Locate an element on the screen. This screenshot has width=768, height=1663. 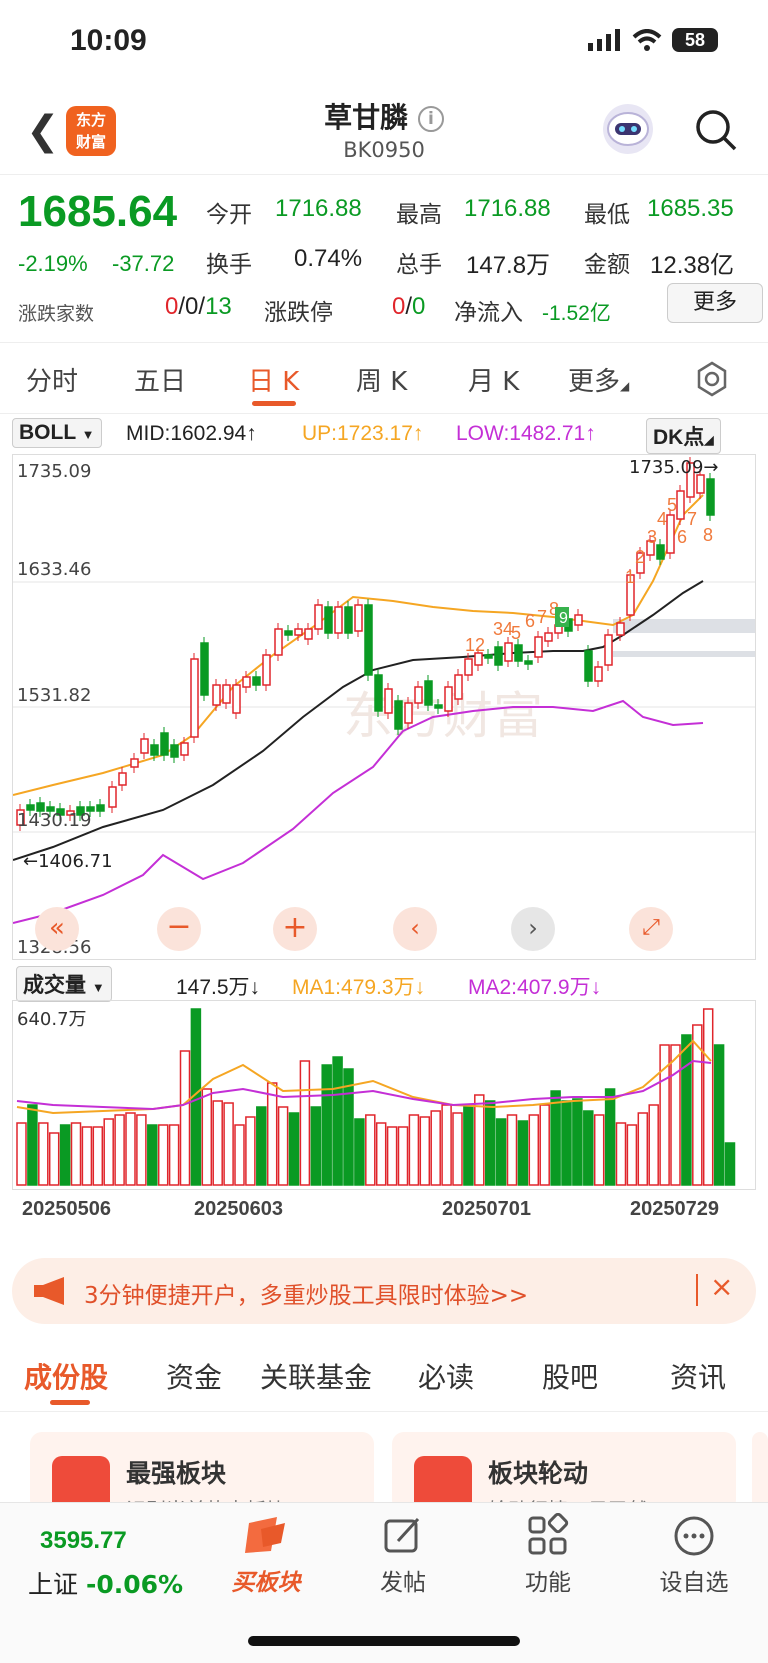
period-tabs: 分时 五日 日 K 周 K 月 K 更多◢ is located at coordinates (384, 378).